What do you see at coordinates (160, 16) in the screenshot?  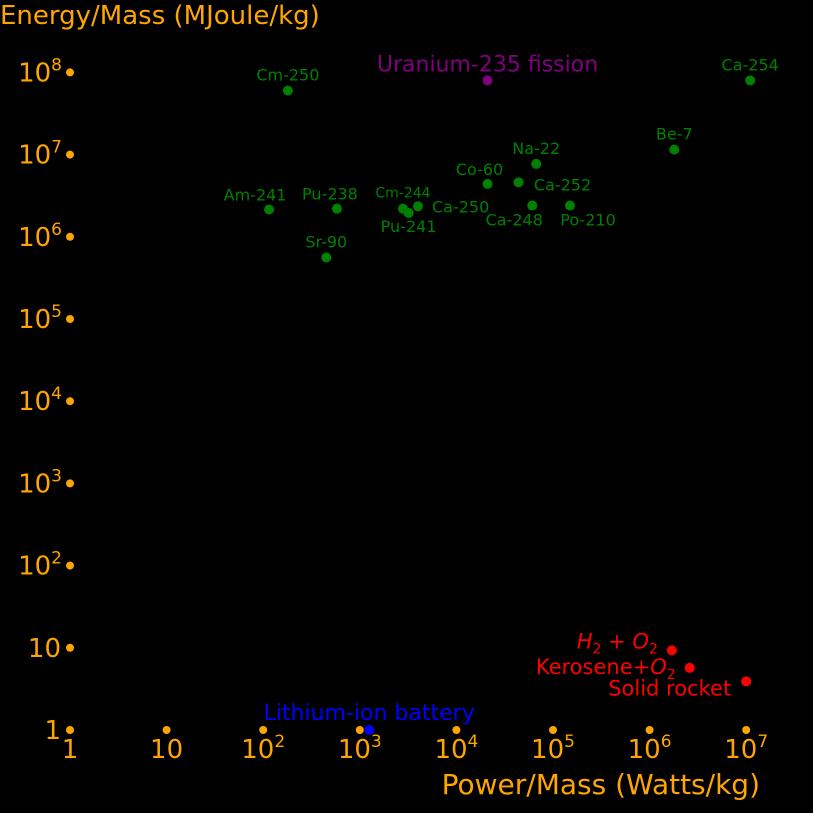 I see `y-axis-label: Energy/Mass (MJoule/kg)` at bounding box center [160, 16].